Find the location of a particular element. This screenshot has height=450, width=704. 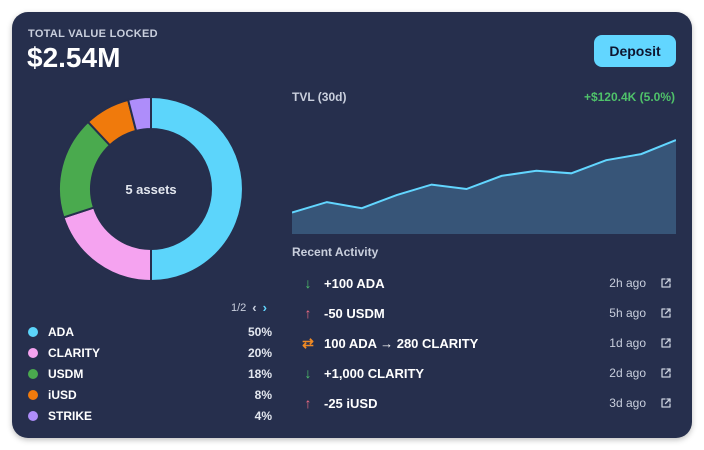

legend-item: USDM 18% is located at coordinates (150, 373).